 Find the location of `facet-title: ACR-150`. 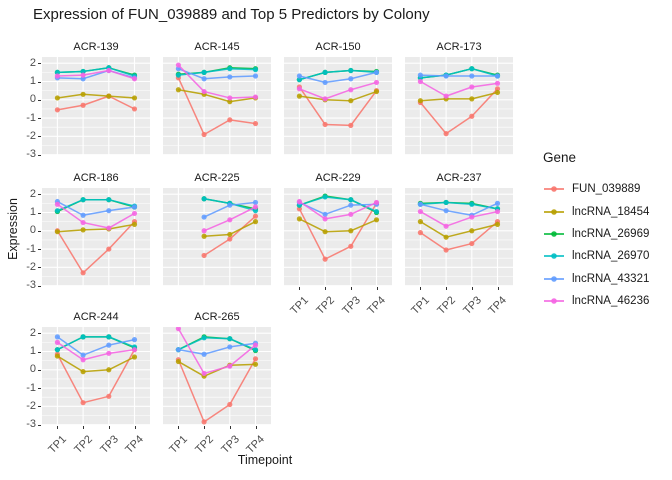

facet-title: ACR-150 is located at coordinates (338, 47).